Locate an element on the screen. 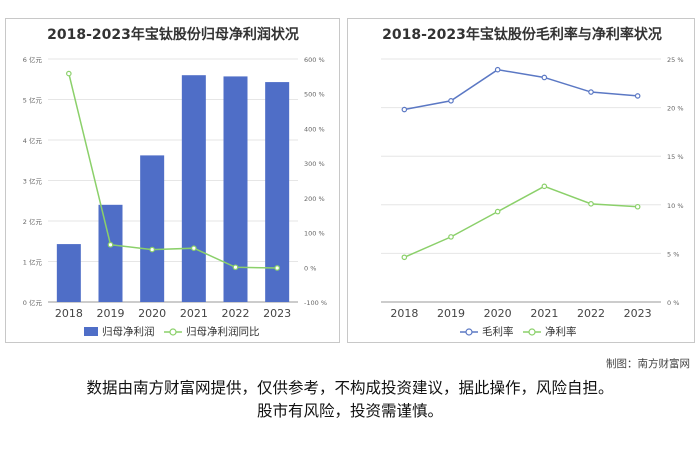 The image size is (700, 467). bar-net-profit-2018 is located at coordinates (68, 273).